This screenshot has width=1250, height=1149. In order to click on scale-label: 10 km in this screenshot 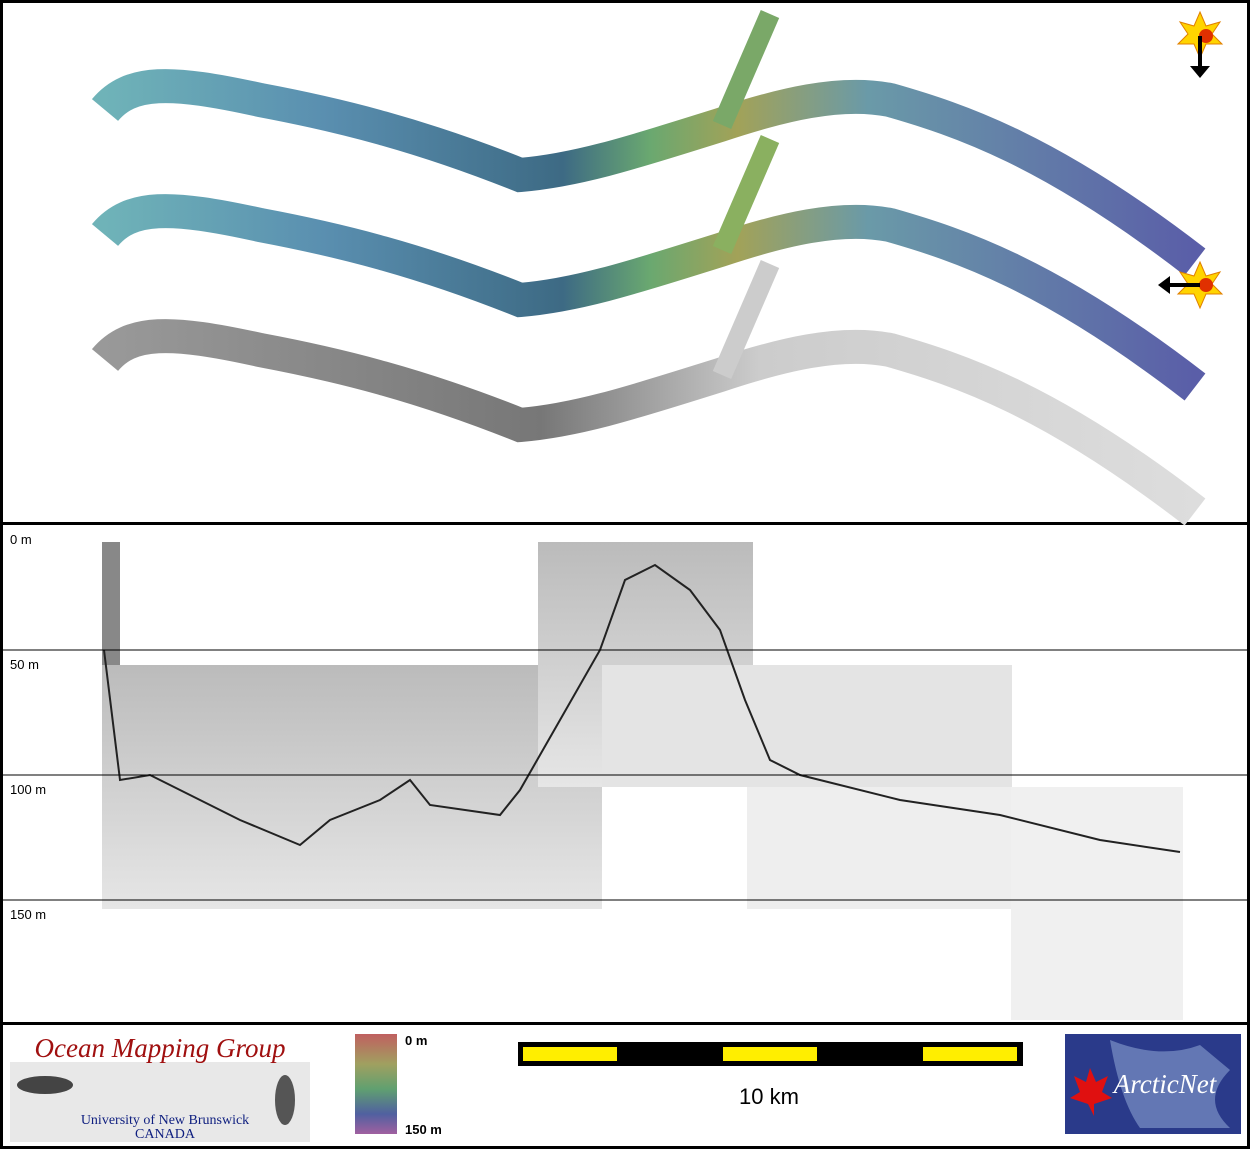, I will do `click(769, 1096)`.